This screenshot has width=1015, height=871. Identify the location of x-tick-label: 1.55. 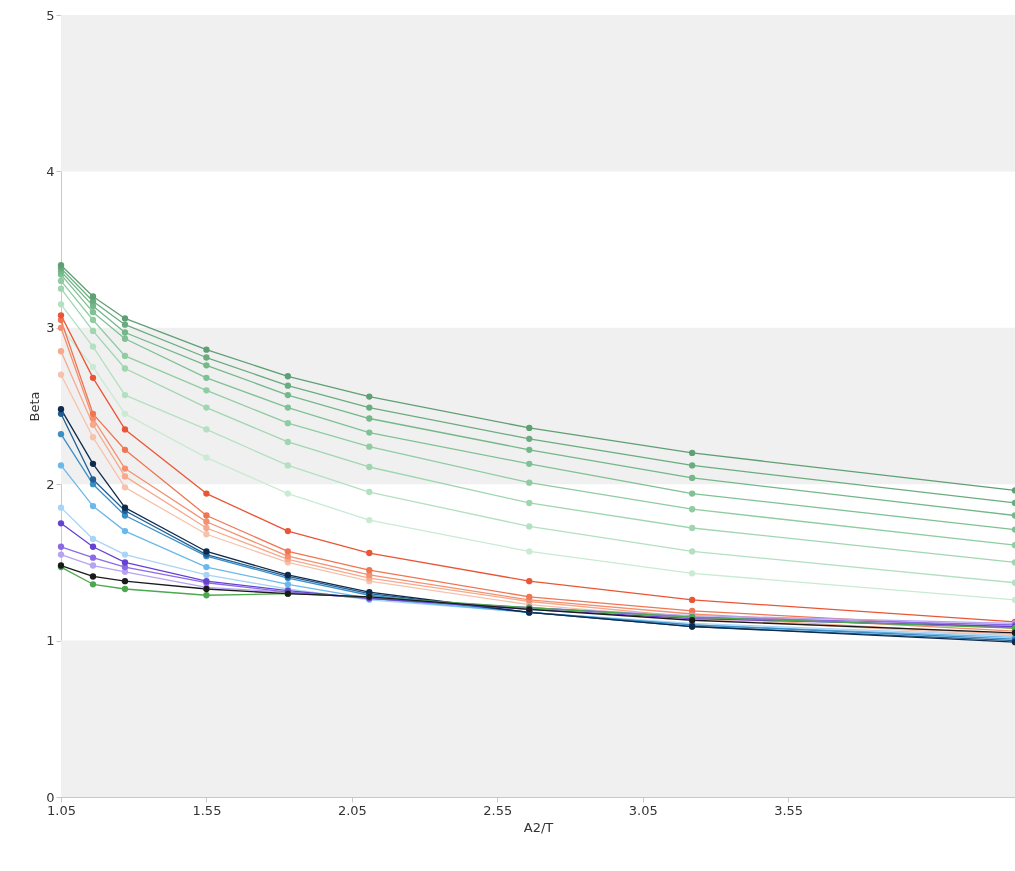
(207, 810).